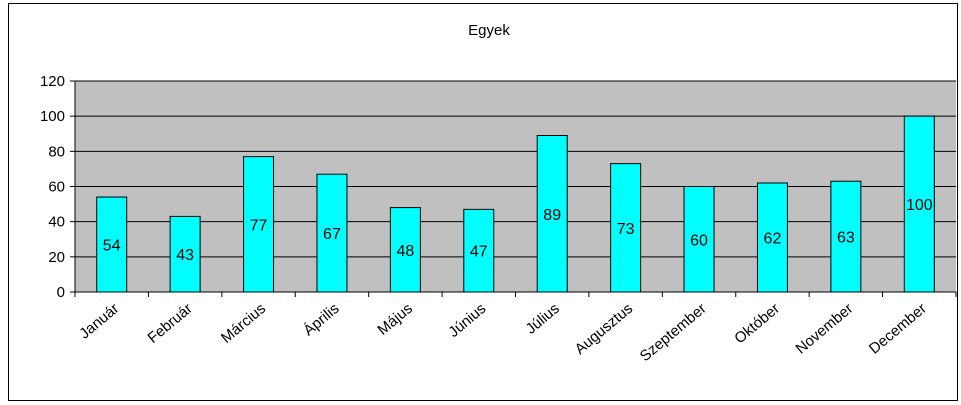  Describe the element at coordinates (56, 222) in the screenshot. I see `y-tick-label: 40` at that location.